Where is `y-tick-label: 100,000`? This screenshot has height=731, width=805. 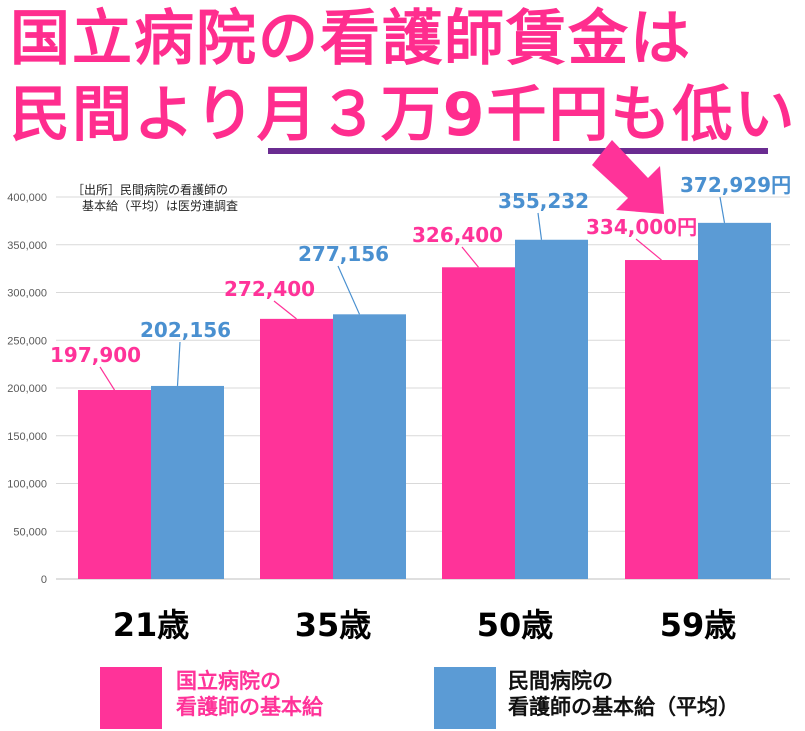
y-tick-label: 100,000 is located at coordinates (27, 485).